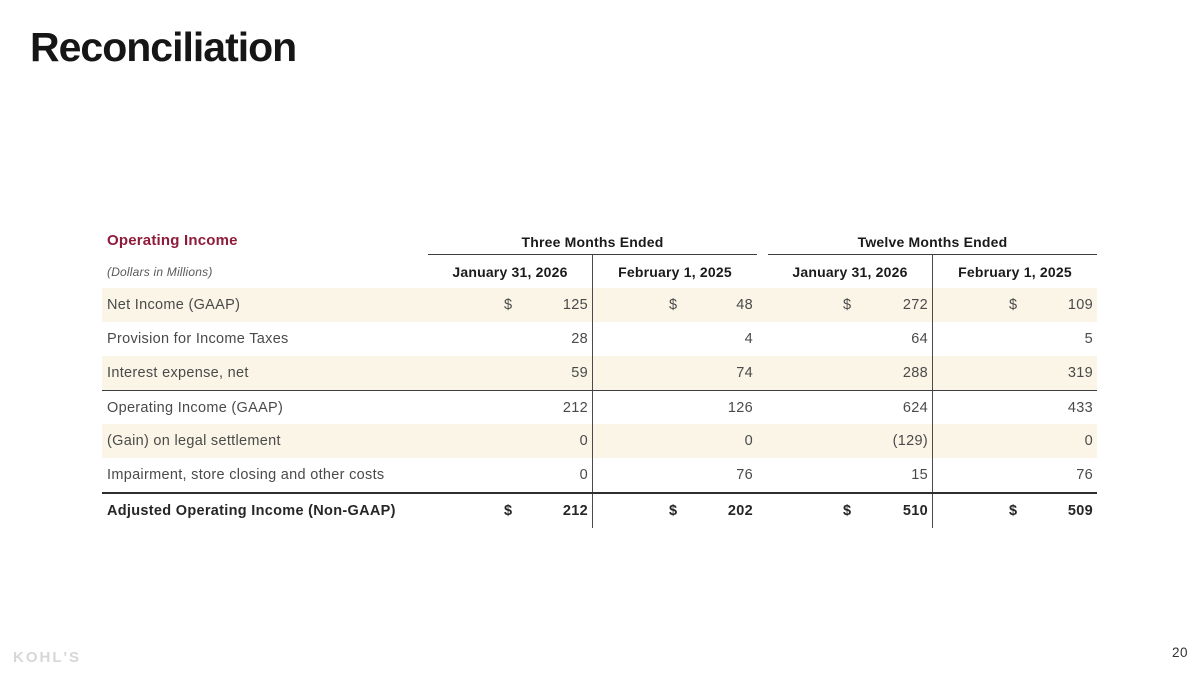 This screenshot has height=675, width=1200. I want to click on value-cell: 64, so click(845, 339).